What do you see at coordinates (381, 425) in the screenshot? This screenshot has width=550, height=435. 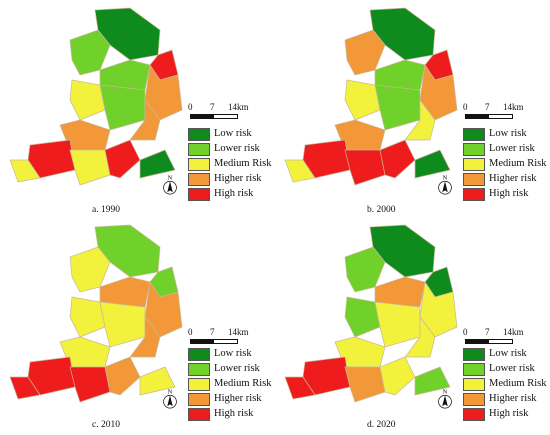 I see `panel-caption-2020: d. 2020` at bounding box center [381, 425].